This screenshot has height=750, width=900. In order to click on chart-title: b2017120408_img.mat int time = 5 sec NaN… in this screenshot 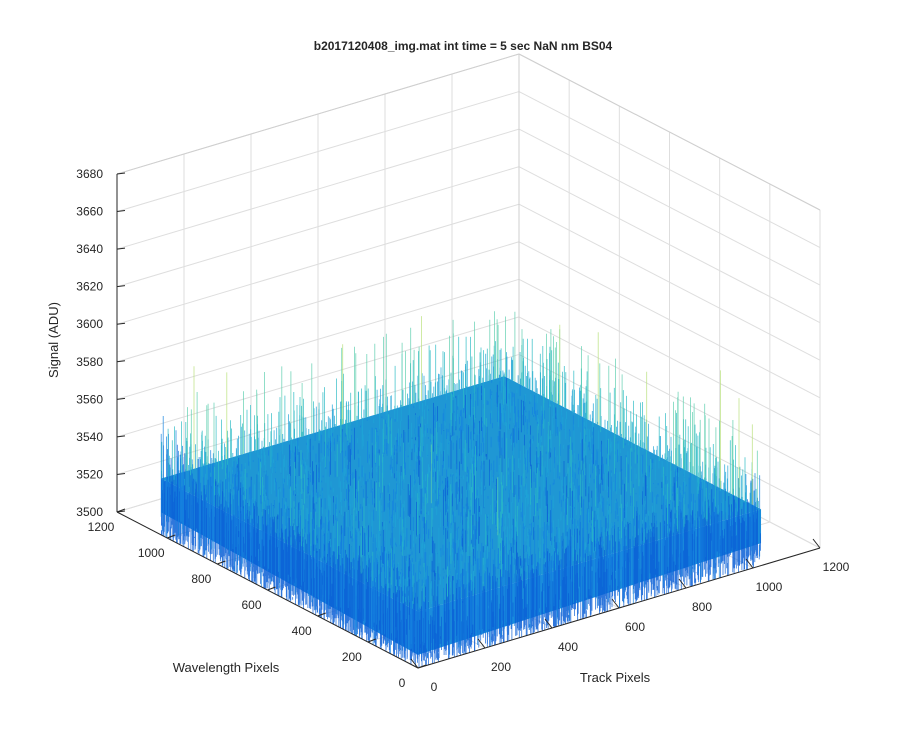, I will do `click(463, 46)`.